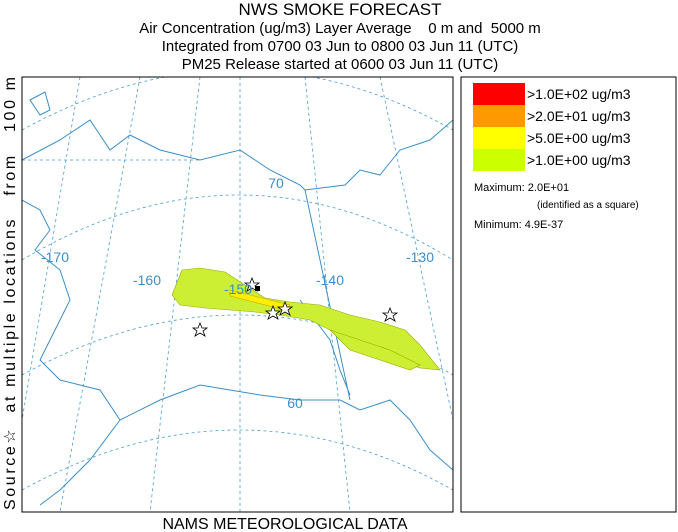 Image resolution: width=678 pixels, height=532 pixels. What do you see at coordinates (10, 293) in the screenshot?
I see `side-label: Source☆ at multiple locations from 100 m` at bounding box center [10, 293].